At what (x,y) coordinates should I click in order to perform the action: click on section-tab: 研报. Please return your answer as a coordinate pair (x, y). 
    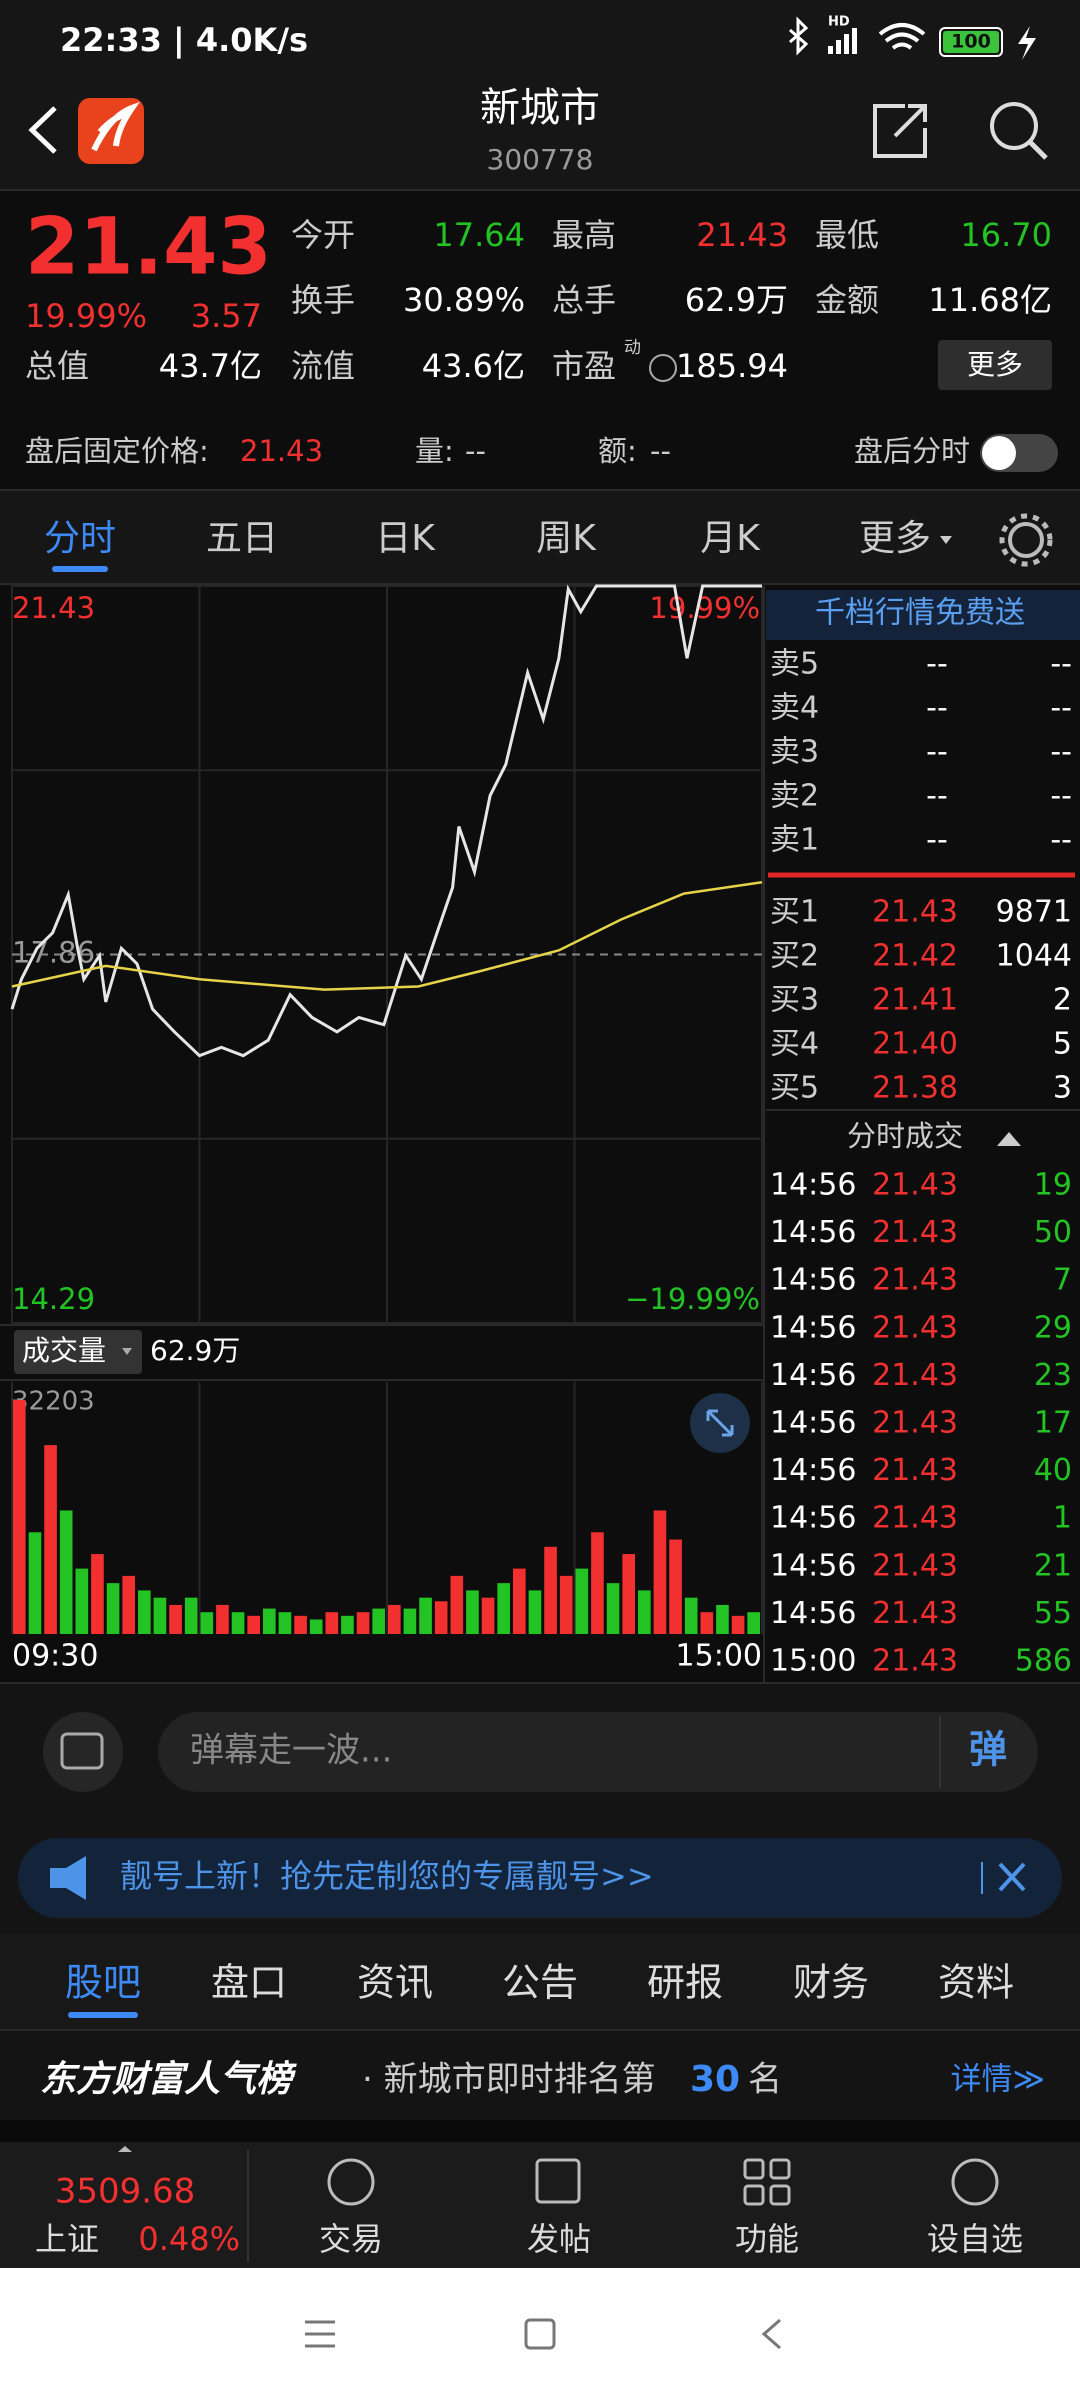
    Looking at the image, I should click on (685, 1983).